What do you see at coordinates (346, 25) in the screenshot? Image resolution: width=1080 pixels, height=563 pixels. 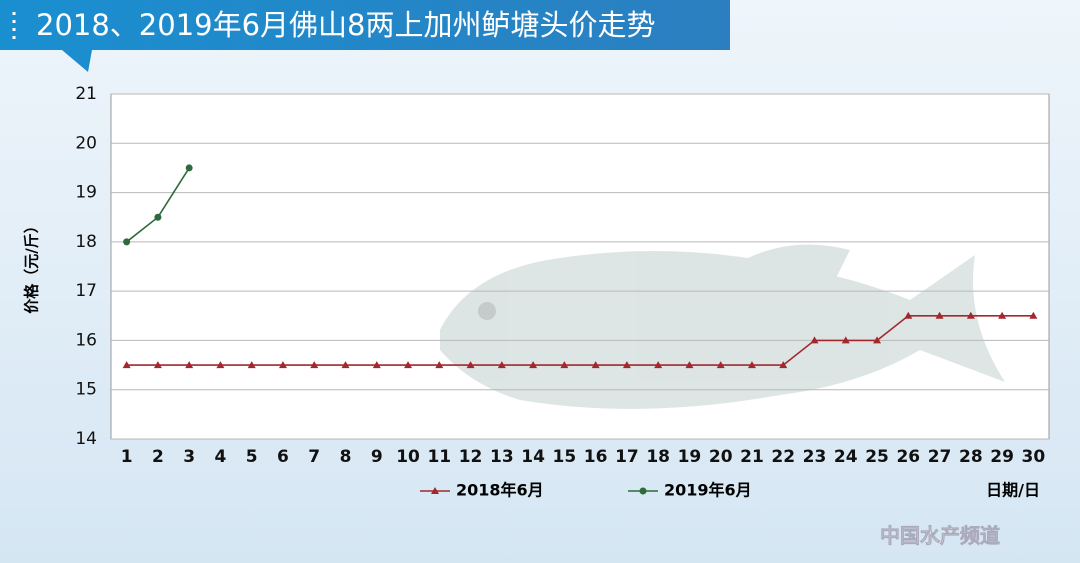 I see `chart-title: 2018、2019年6月佛山8两上加州鲈塘头价走势` at bounding box center [346, 25].